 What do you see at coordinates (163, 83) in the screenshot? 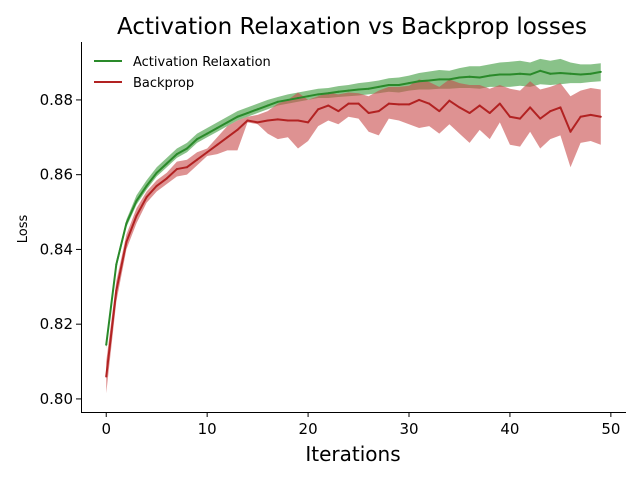
I see `legend-label-1: Backprop` at bounding box center [163, 83].